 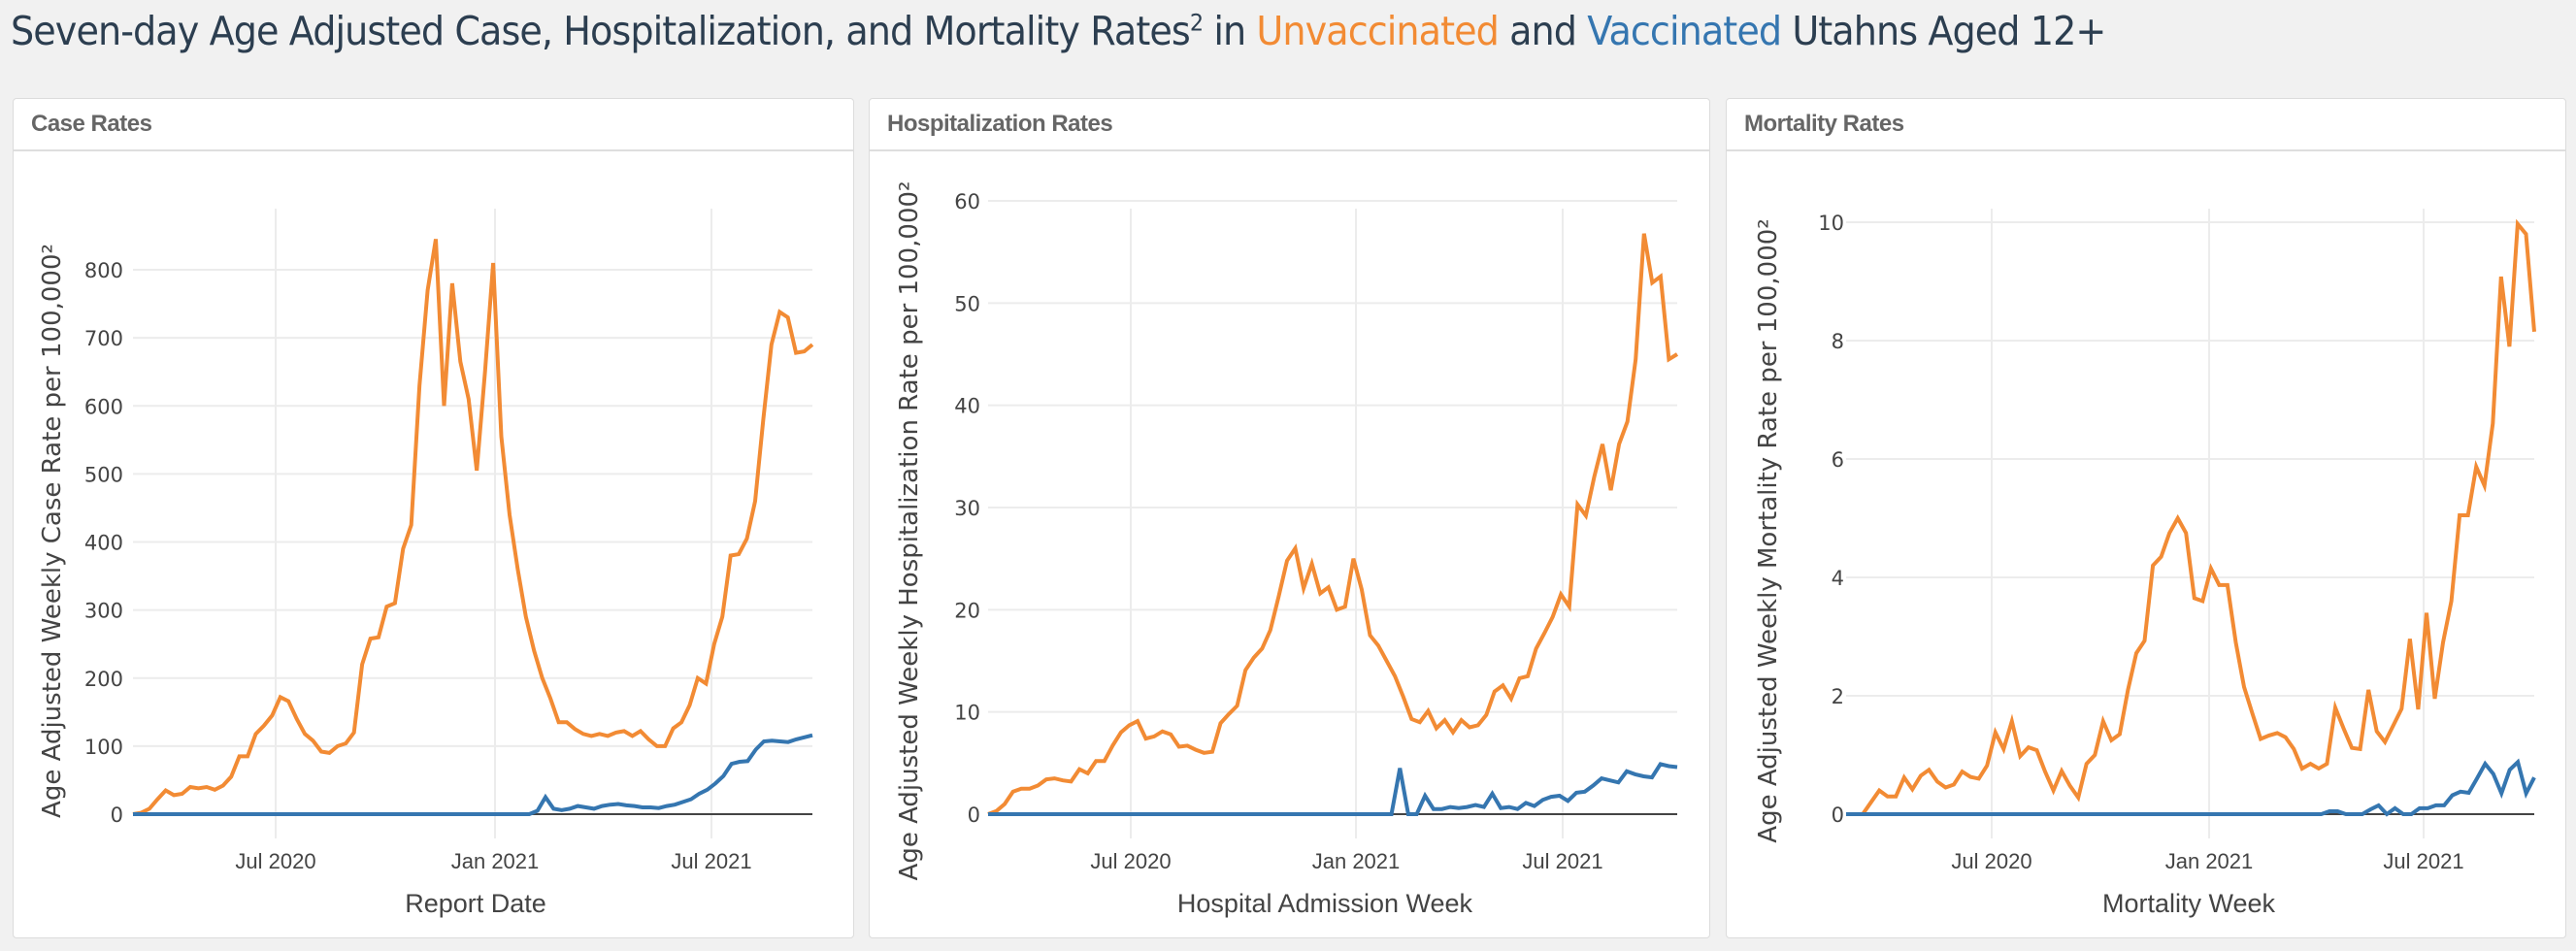 What do you see at coordinates (1838, 578) in the screenshot?
I see `y-tick-label: 4` at bounding box center [1838, 578].